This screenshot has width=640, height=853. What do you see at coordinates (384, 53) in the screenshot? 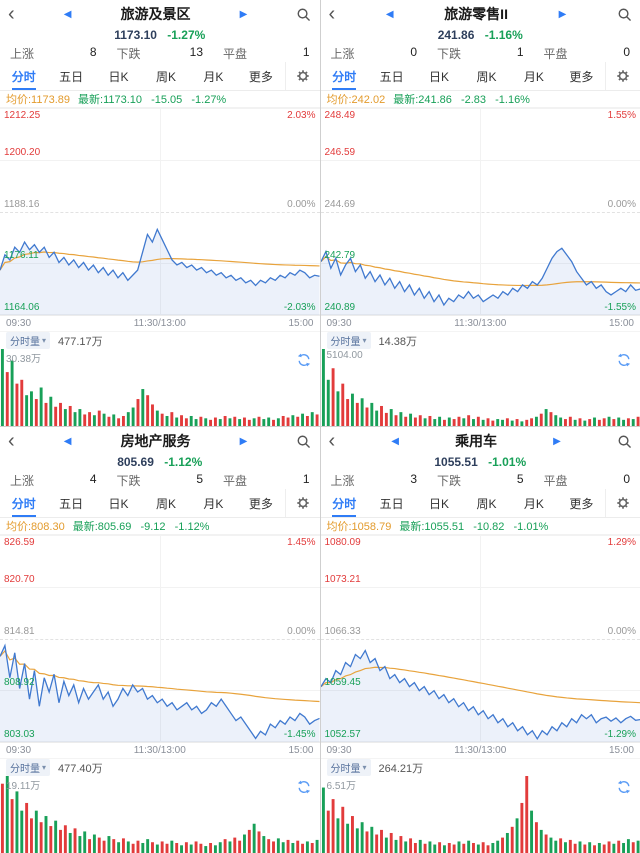
I see `up-count-group: 上涨 0` at bounding box center [384, 53].